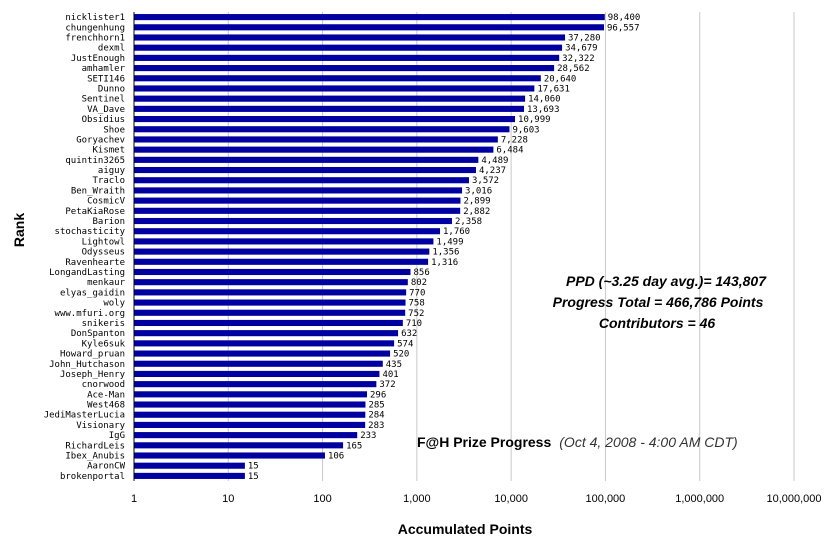  Describe the element at coordinates (95, 18) in the screenshot. I see `category-label: nicklister1` at that location.